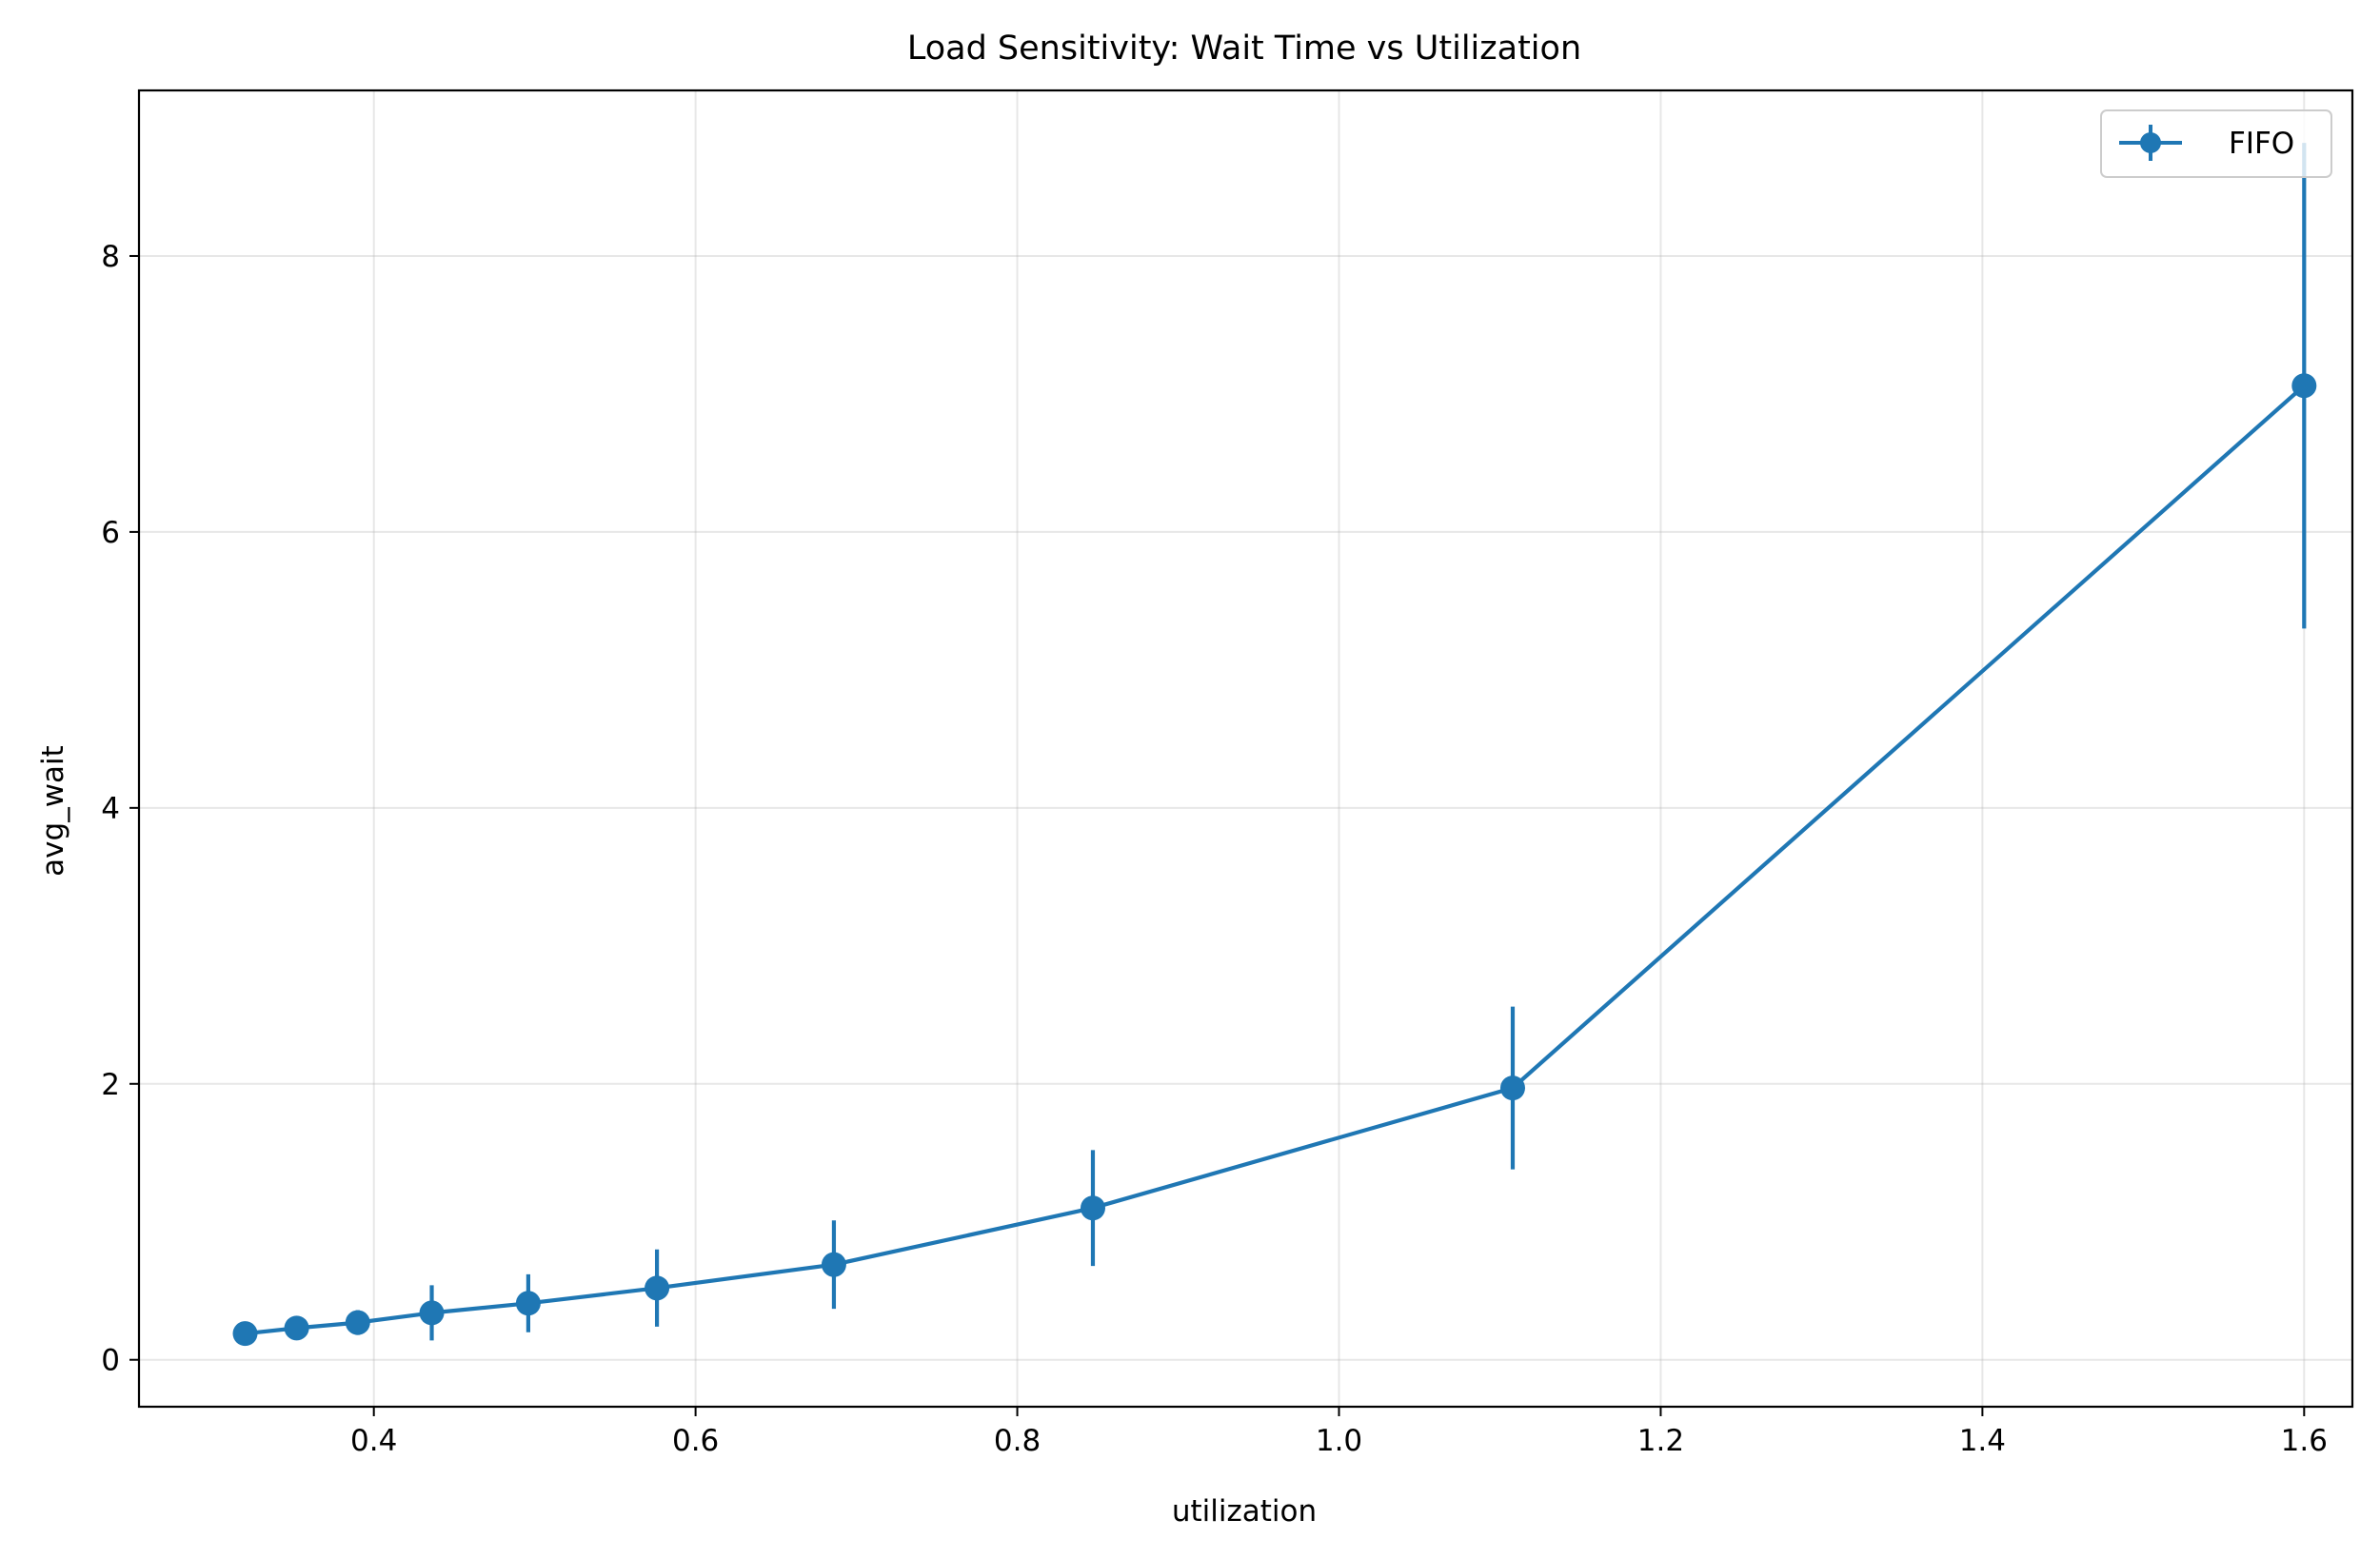  Describe the element at coordinates (53, 811) in the screenshot. I see `y-axis-label: avg_wait` at that location.